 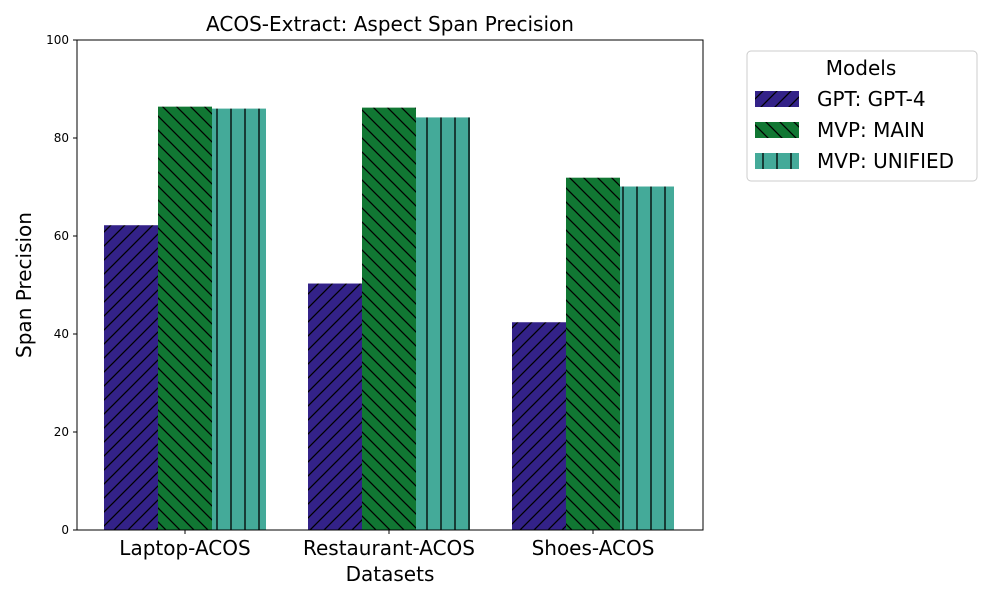 What do you see at coordinates (390, 24) in the screenshot?
I see `chart-title: ACOS-Extract: Aspect Span Precision` at bounding box center [390, 24].